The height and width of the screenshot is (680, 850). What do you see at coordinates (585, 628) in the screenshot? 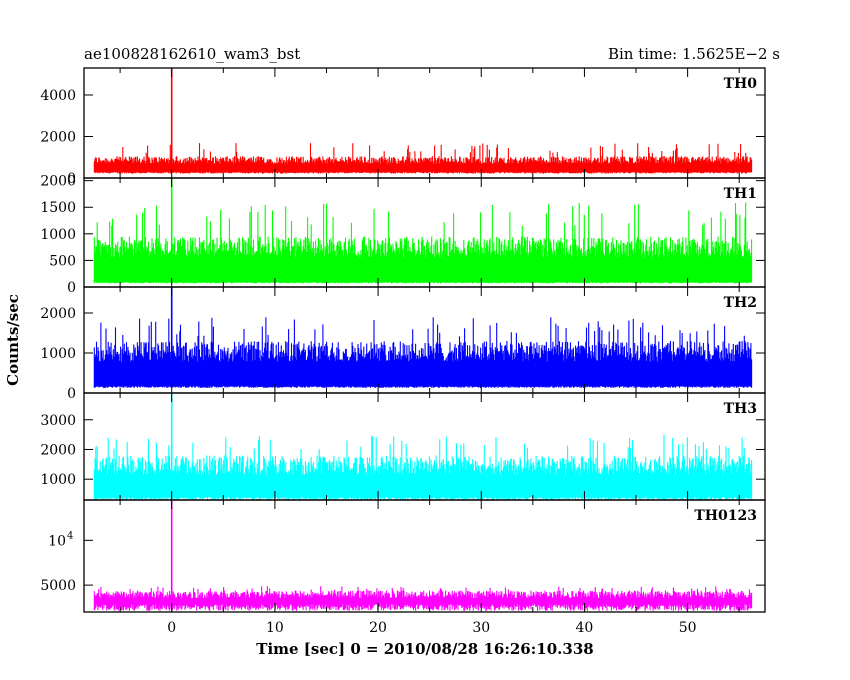
I see `x-tick-label: 40` at bounding box center [585, 628].